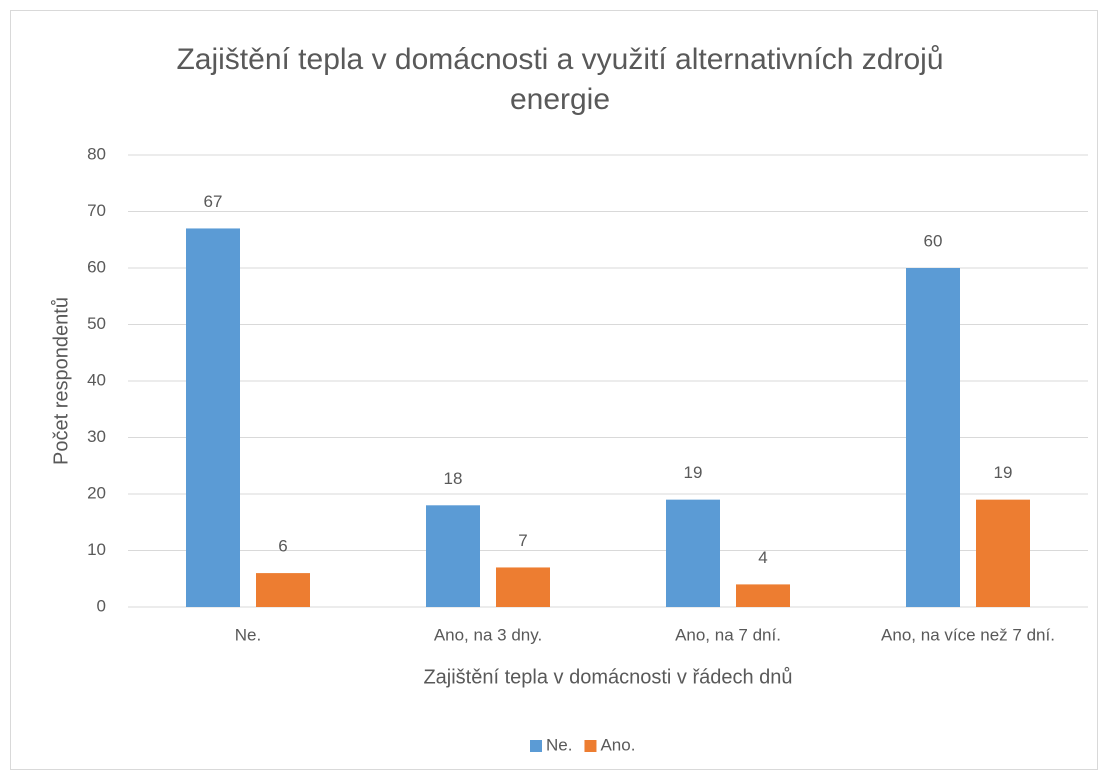  Describe the element at coordinates (453, 478) in the screenshot. I see `data-label: 18` at that location.